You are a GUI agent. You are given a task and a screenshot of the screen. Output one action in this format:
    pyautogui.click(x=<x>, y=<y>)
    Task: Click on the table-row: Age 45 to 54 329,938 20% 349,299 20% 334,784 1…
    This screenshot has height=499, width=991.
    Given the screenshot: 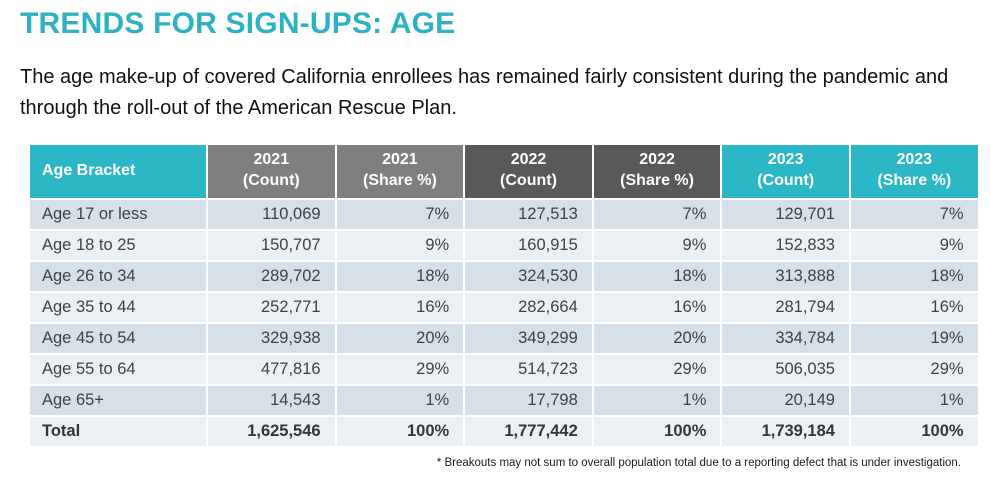 What is the action you would take?
    pyautogui.click(x=504, y=338)
    